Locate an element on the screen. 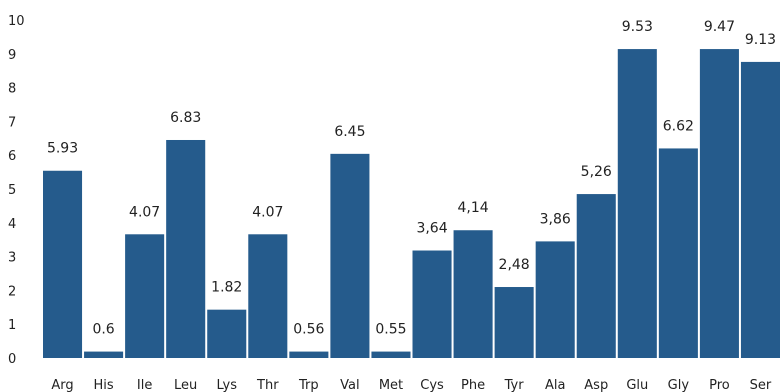 The width and height of the screenshot is (781, 392). x-tick-label: Cys is located at coordinates (432, 385).